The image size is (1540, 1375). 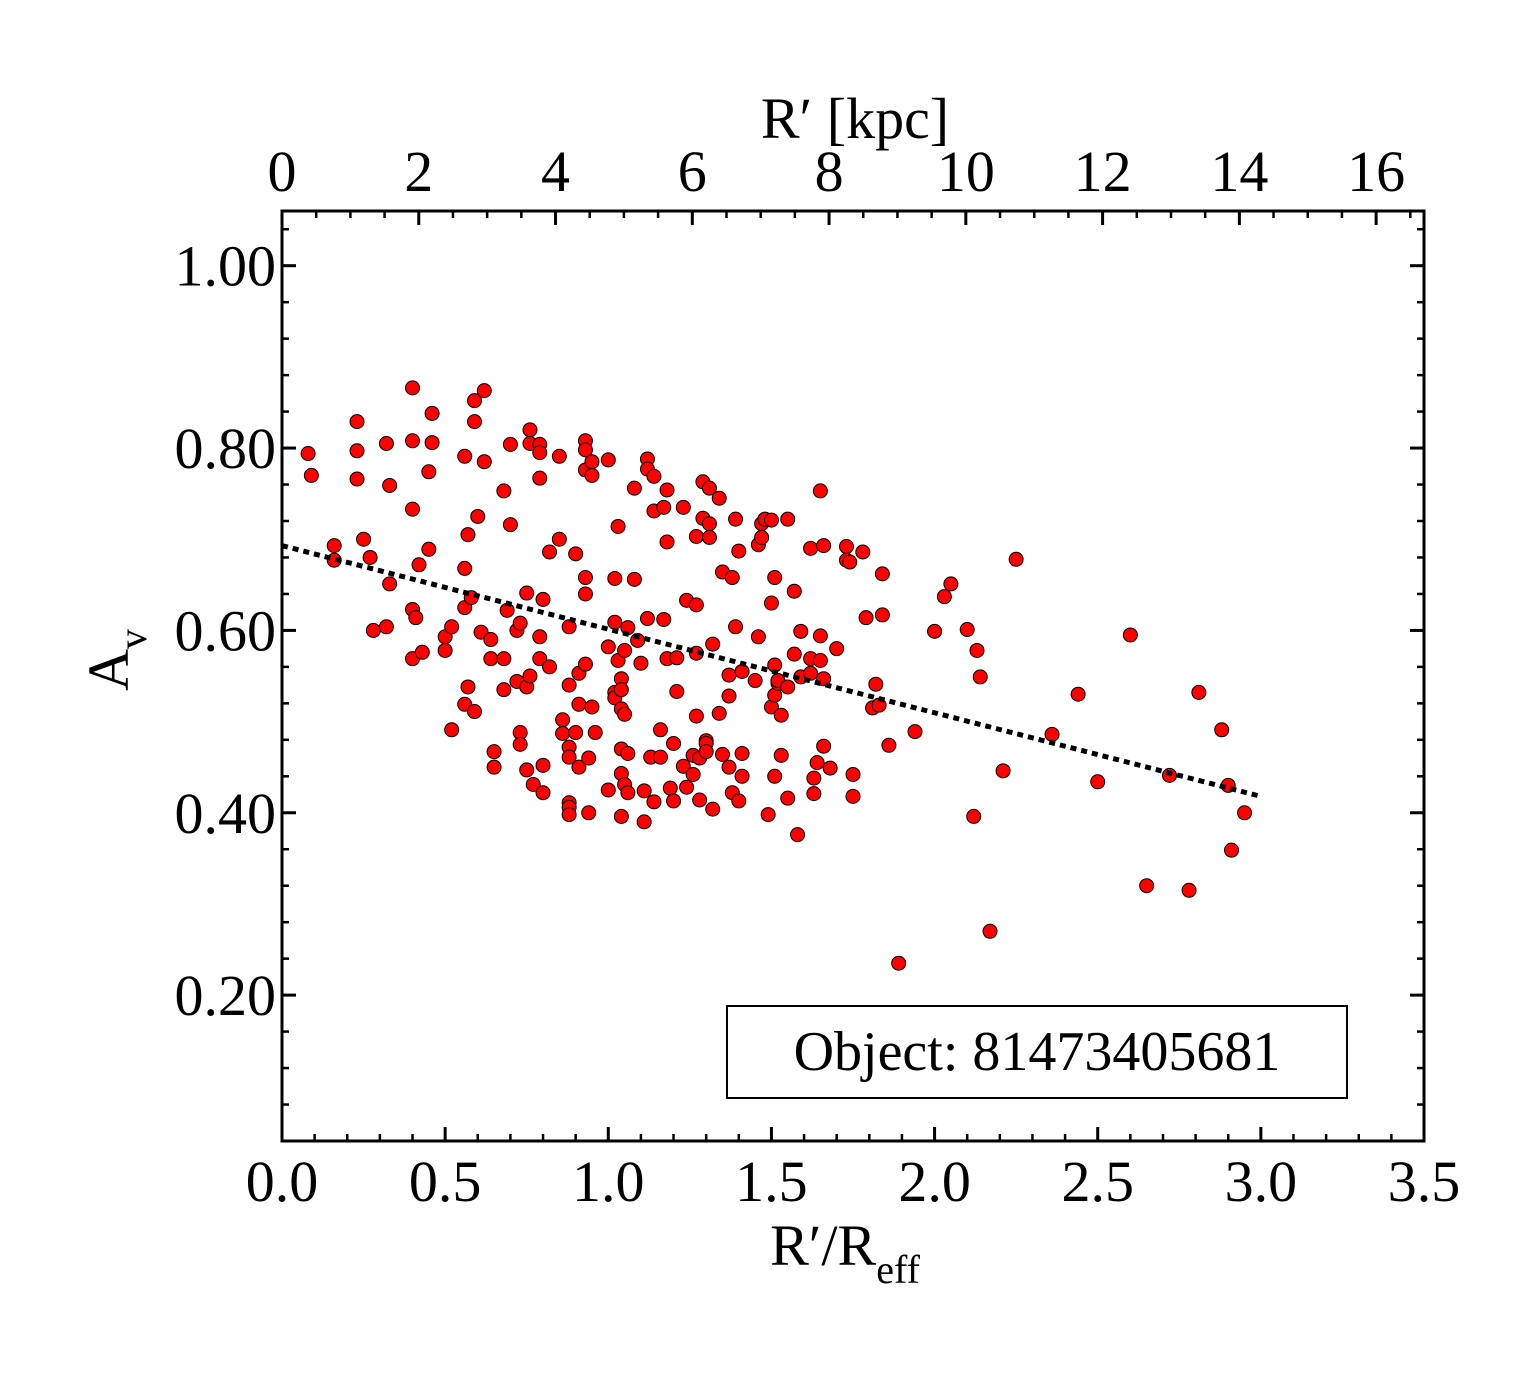 What do you see at coordinates (132, 639) in the screenshot?
I see `y-axis-label-subscript: v` at bounding box center [132, 639].